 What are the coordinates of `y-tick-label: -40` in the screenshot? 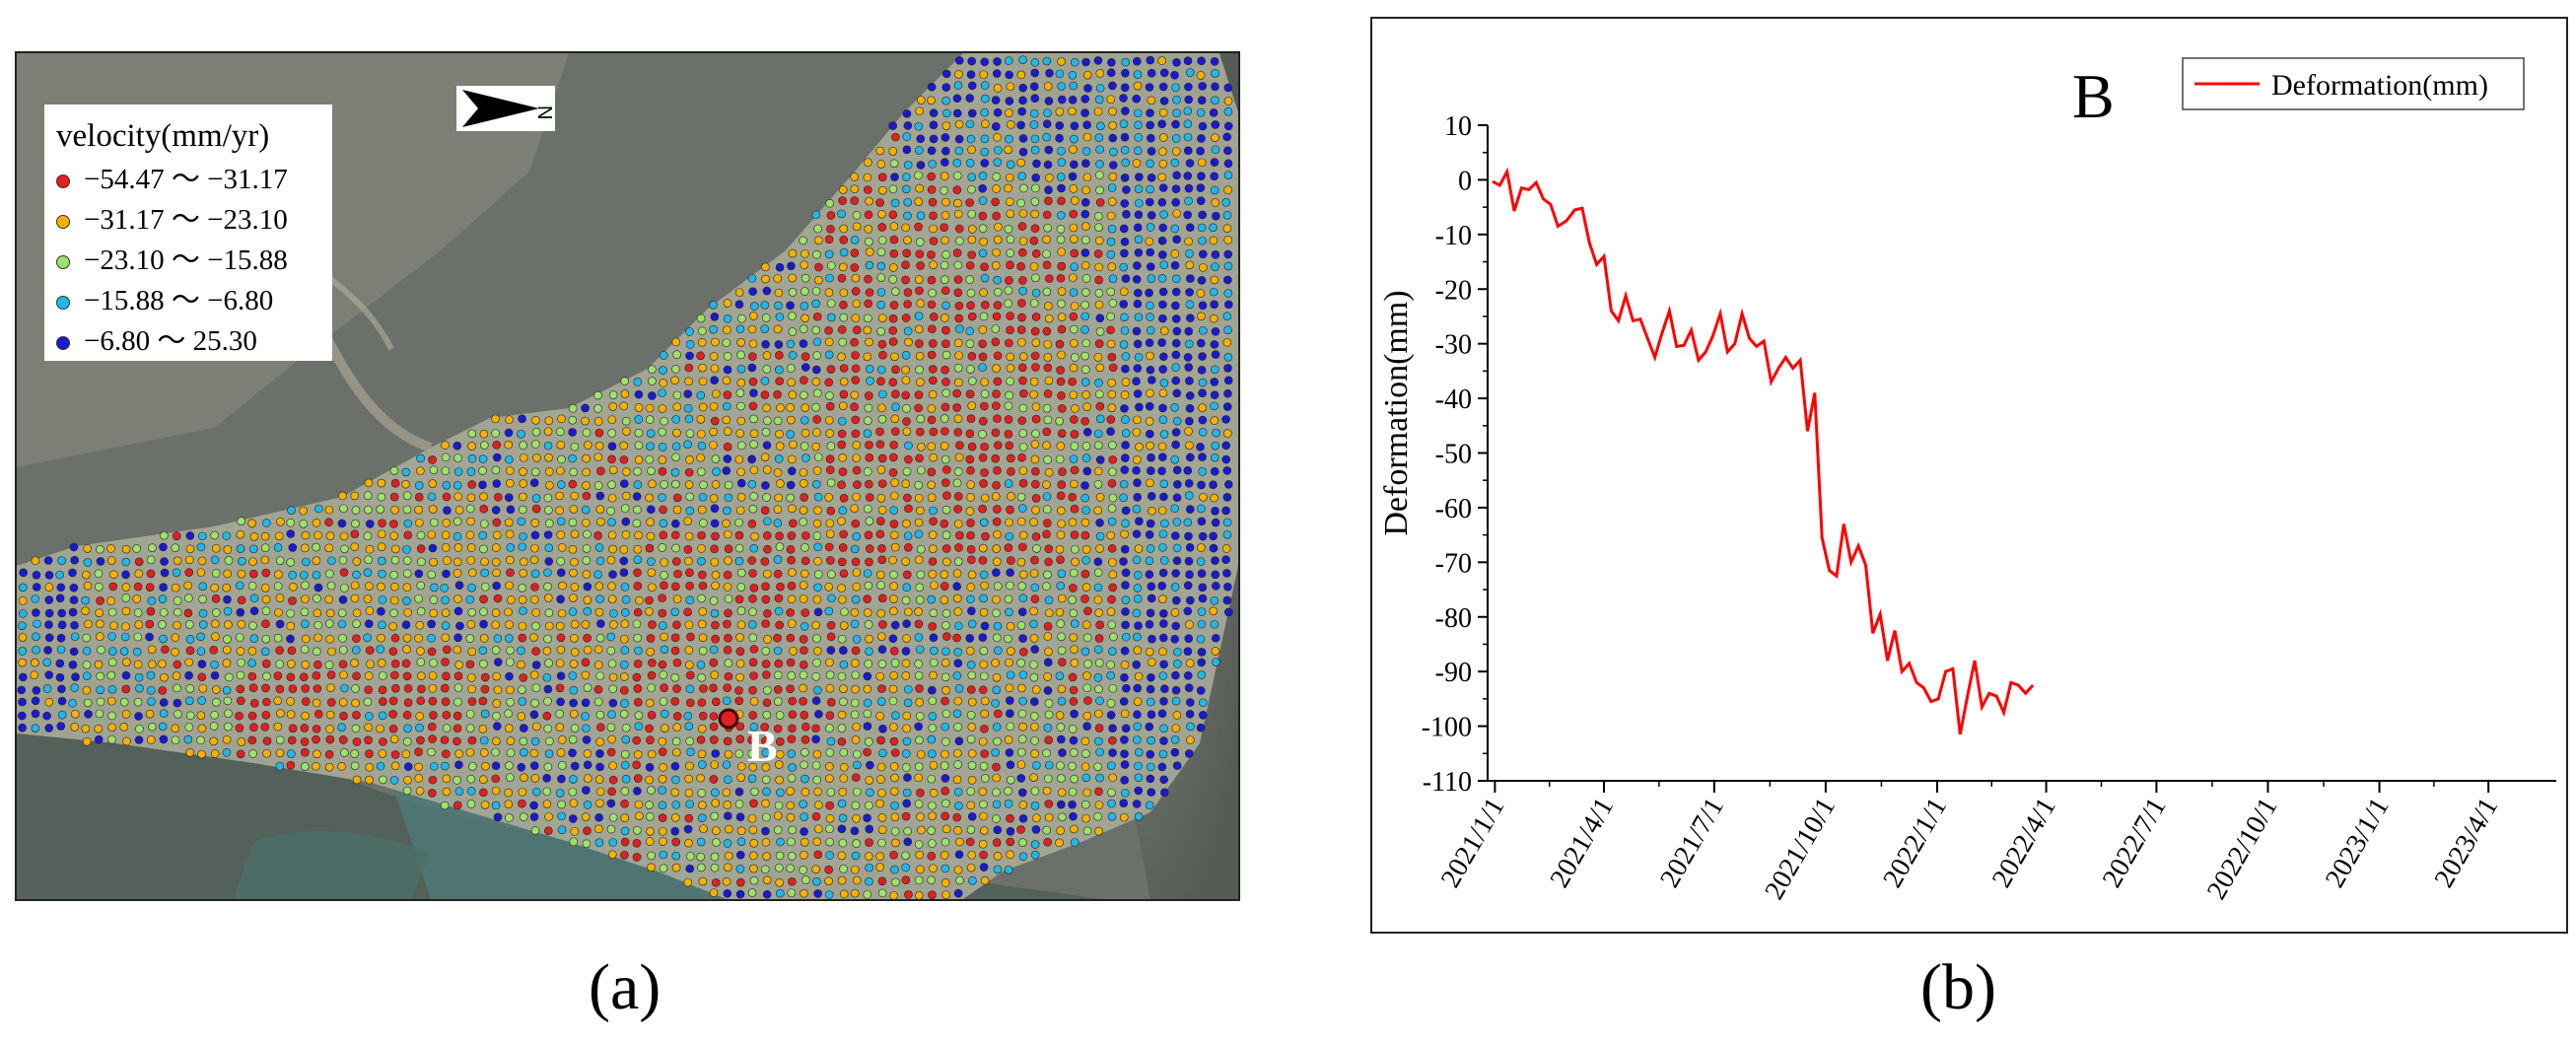 It's located at (1454, 400).